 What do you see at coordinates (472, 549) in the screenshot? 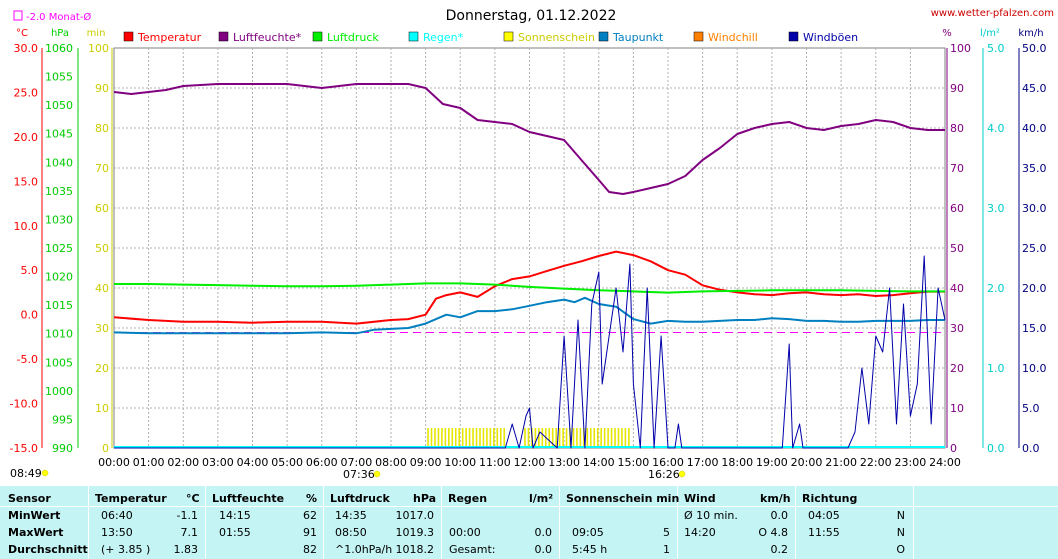
I see `stats-rain-t-cell: Gesamt:` at bounding box center [472, 549].